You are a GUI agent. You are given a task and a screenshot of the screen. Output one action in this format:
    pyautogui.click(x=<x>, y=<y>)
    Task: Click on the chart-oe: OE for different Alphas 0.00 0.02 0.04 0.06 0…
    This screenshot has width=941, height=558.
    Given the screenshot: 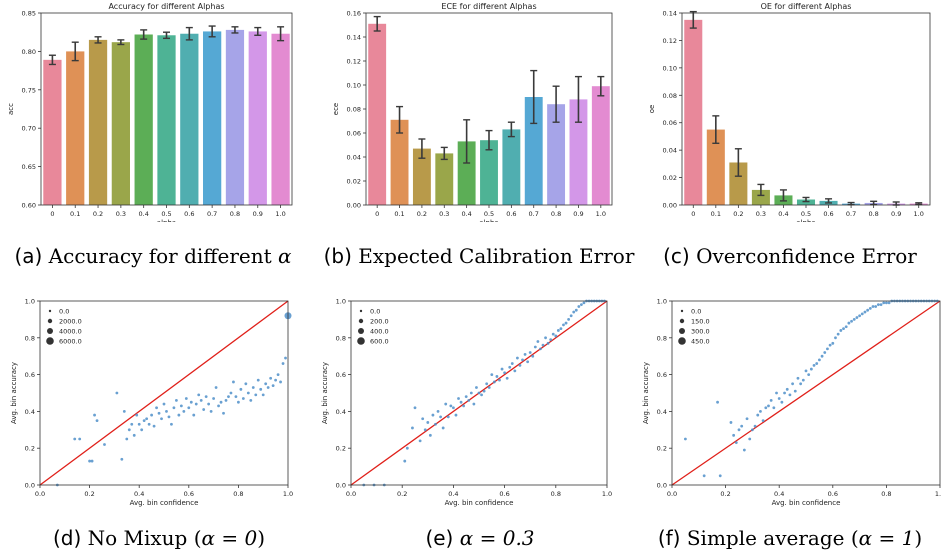 What is the action you would take?
    pyautogui.click(x=788, y=111)
    